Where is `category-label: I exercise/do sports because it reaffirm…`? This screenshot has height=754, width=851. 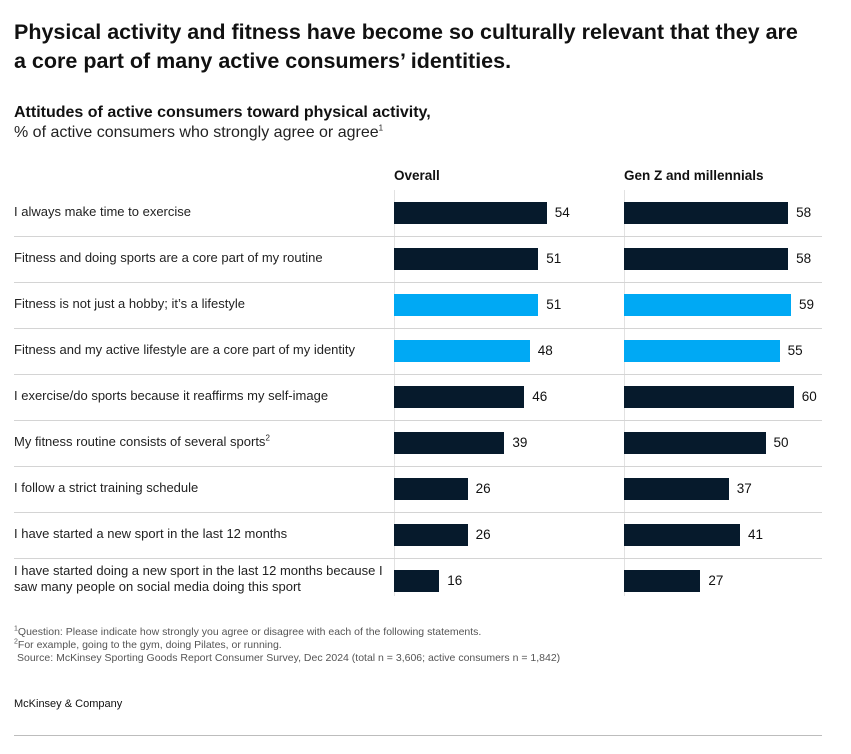 category-label: I exercise/do sports because it reaffirm… is located at coordinates (171, 396).